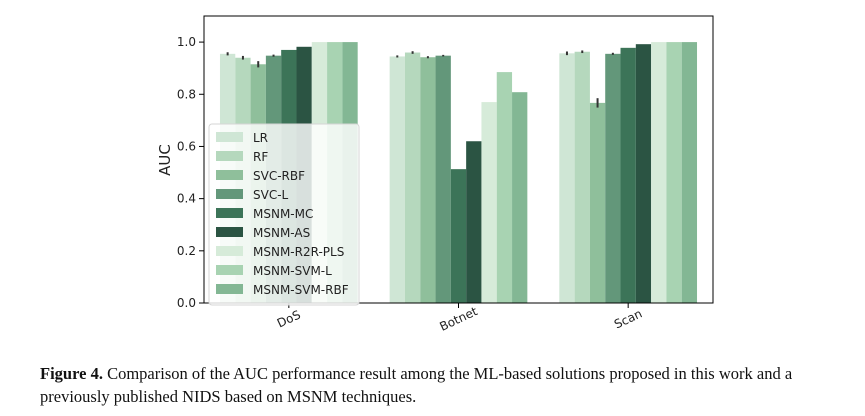  I want to click on y-axis: 0.0 0.2 0.4 0.6 0.8 1.0, so click(190, 172).